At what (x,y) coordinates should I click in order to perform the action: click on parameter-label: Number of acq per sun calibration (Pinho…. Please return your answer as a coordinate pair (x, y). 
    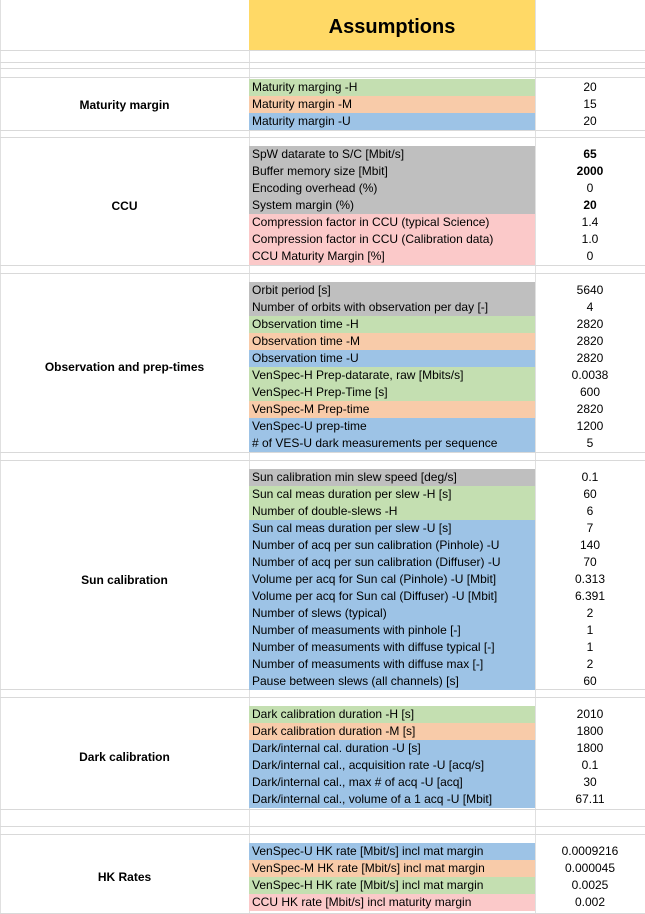
    Looking at the image, I should click on (392, 545).